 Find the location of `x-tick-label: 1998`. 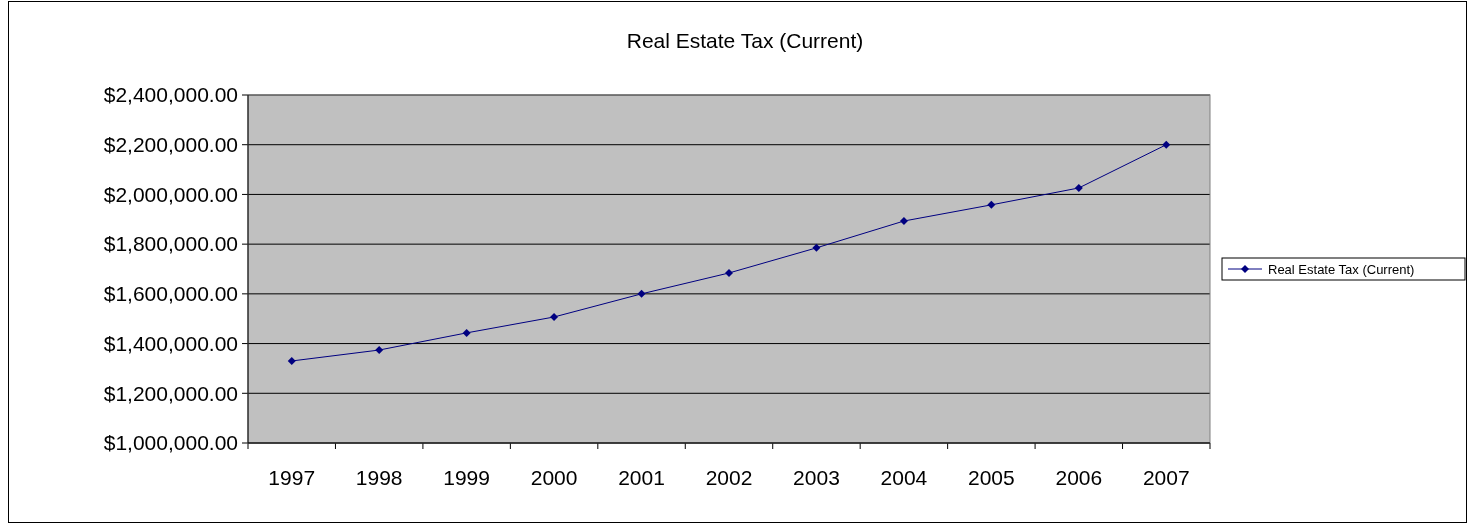

x-tick-label: 1998 is located at coordinates (379, 477).